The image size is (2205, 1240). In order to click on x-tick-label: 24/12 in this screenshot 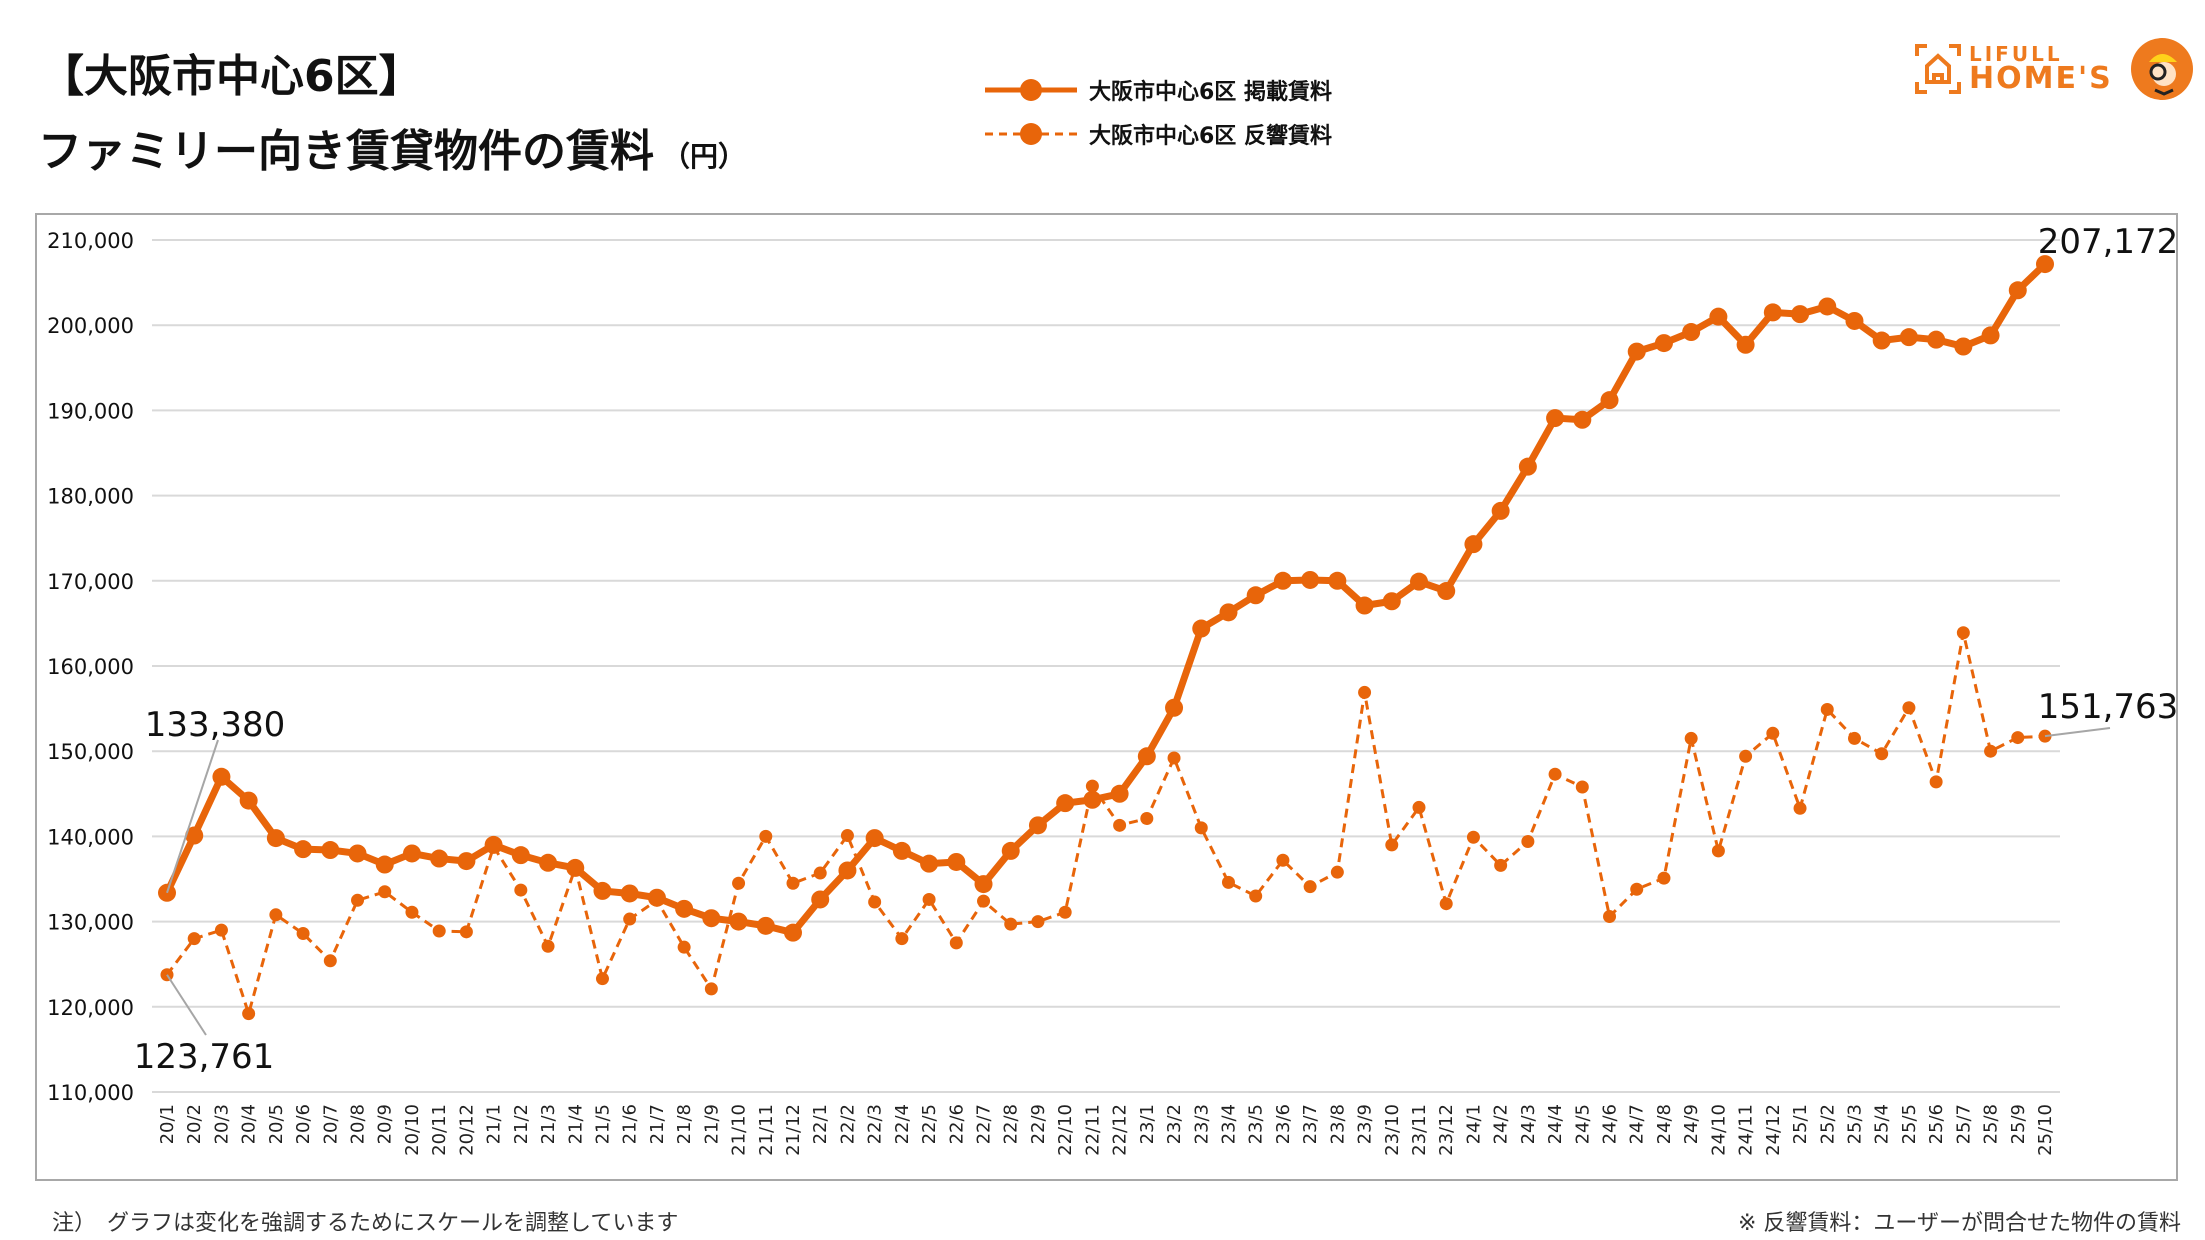, I will do `click(1773, 1130)`.